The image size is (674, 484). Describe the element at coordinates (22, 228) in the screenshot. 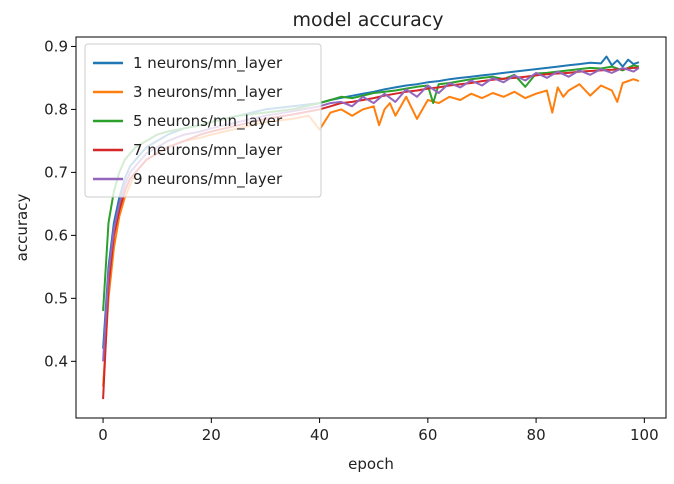

I see `y-axis-label: accuracy` at that location.